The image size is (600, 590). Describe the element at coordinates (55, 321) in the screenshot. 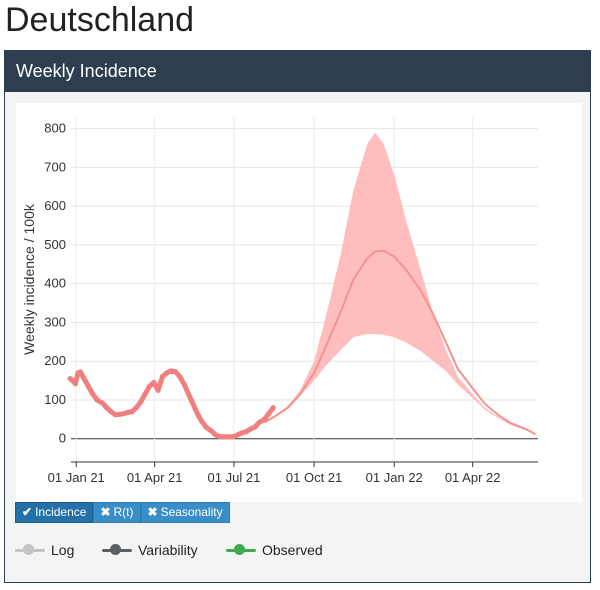

I see `y-tick-label: 300` at that location.